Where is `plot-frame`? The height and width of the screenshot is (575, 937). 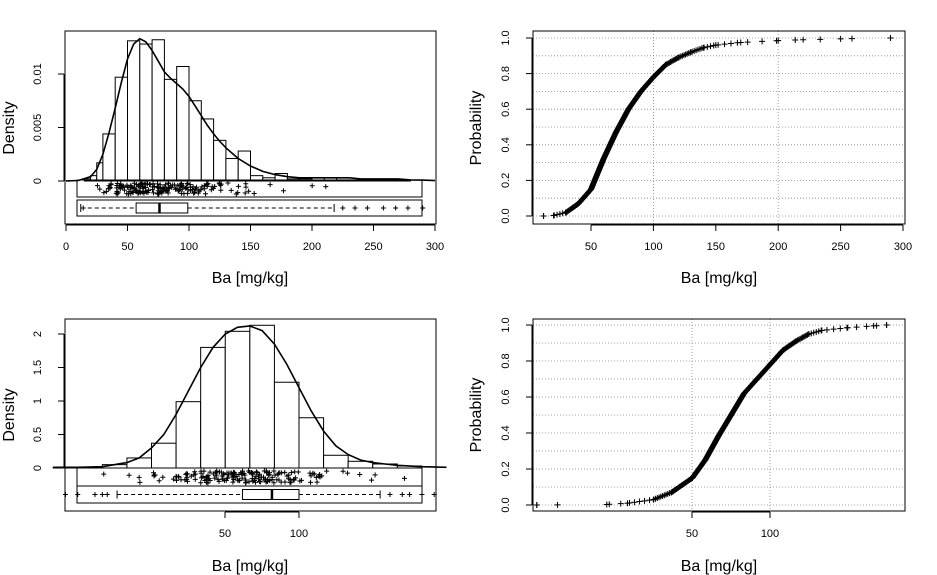
plot-frame is located at coordinates (719, 415).